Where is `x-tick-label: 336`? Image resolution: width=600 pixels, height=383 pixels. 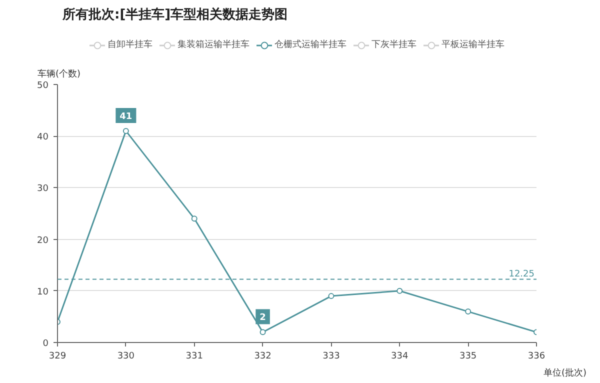
x-tick-label: 336 is located at coordinates (537, 357).